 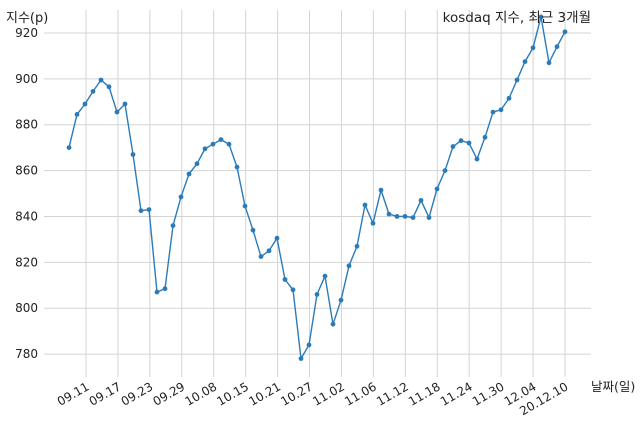 What do you see at coordinates (26, 216) in the screenshot?
I see `y-tick-label: 840` at bounding box center [26, 216].